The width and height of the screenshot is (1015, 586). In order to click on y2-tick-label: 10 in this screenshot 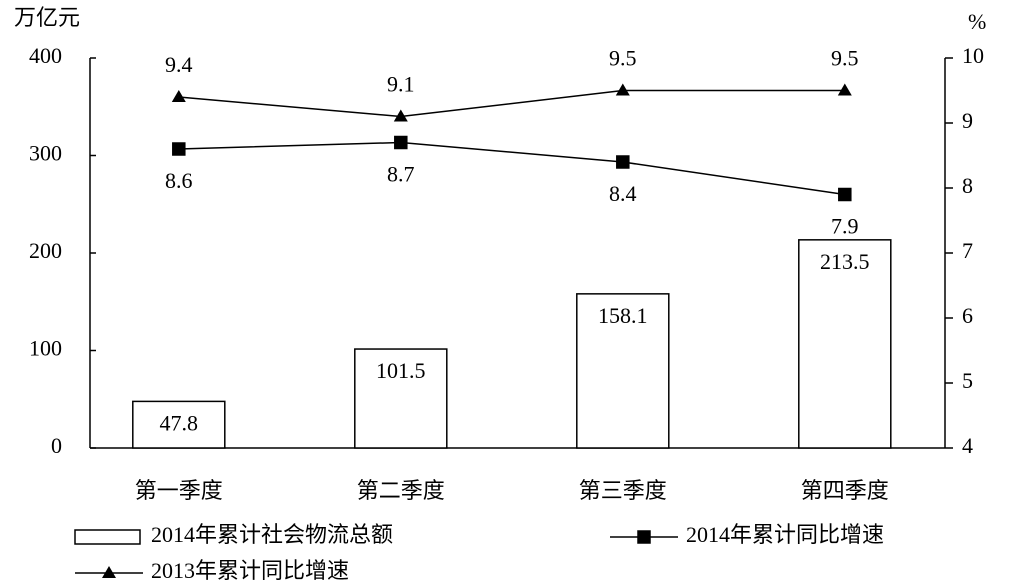, I will do `click(973, 55)`.